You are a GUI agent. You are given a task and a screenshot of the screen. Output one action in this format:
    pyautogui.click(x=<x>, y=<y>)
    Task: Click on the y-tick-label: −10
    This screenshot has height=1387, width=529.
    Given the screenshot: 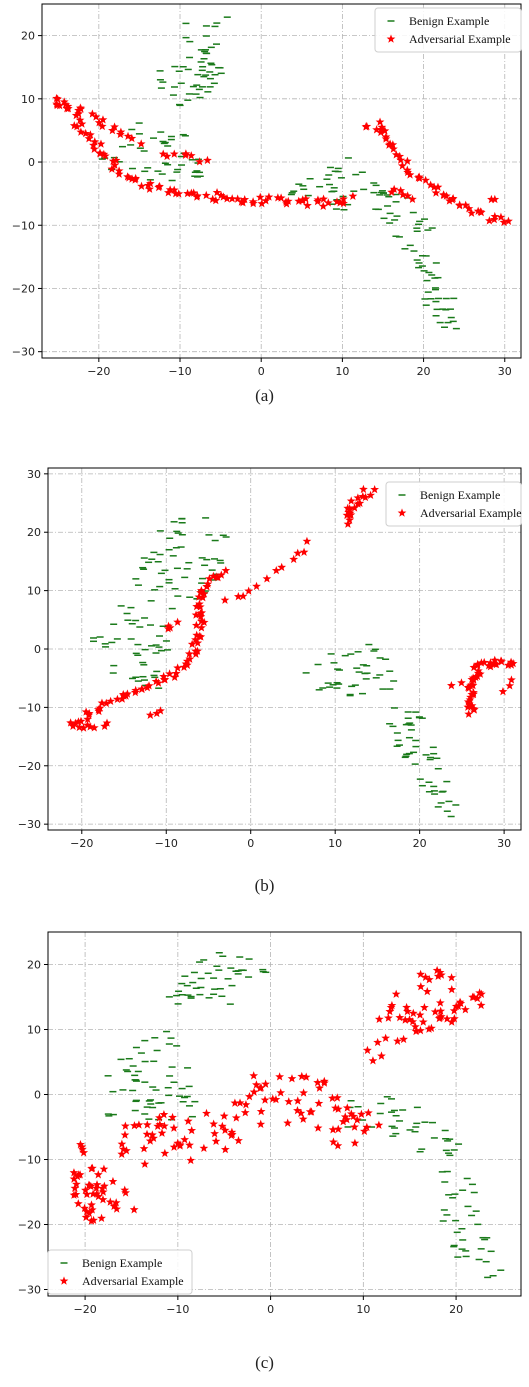 What is the action you would take?
    pyautogui.click(x=23, y=225)
    